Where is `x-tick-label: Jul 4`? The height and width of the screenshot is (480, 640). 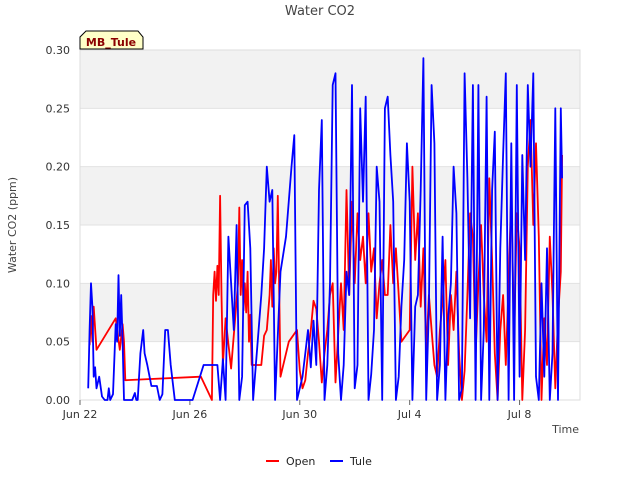
x-tick-label: Jul 4 is located at coordinates (409, 414).